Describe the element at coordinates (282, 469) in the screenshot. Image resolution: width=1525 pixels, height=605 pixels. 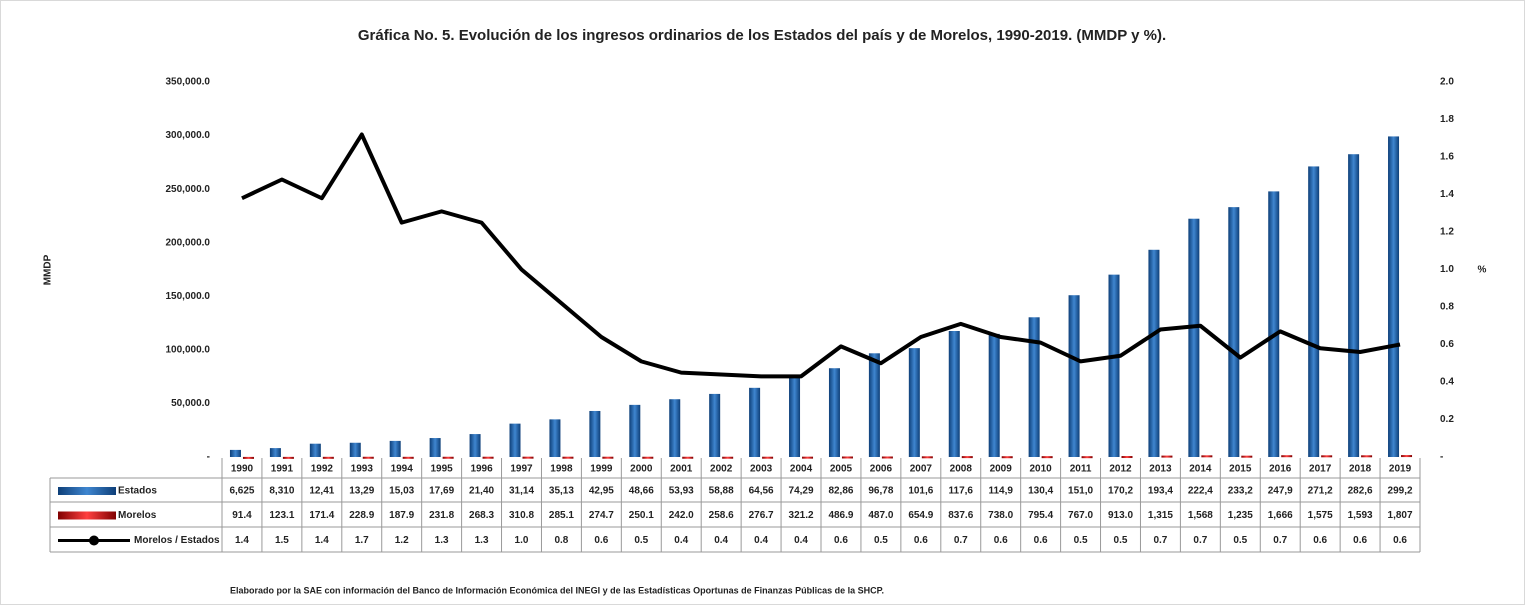
I see `x-tick-label: 1991` at that location.